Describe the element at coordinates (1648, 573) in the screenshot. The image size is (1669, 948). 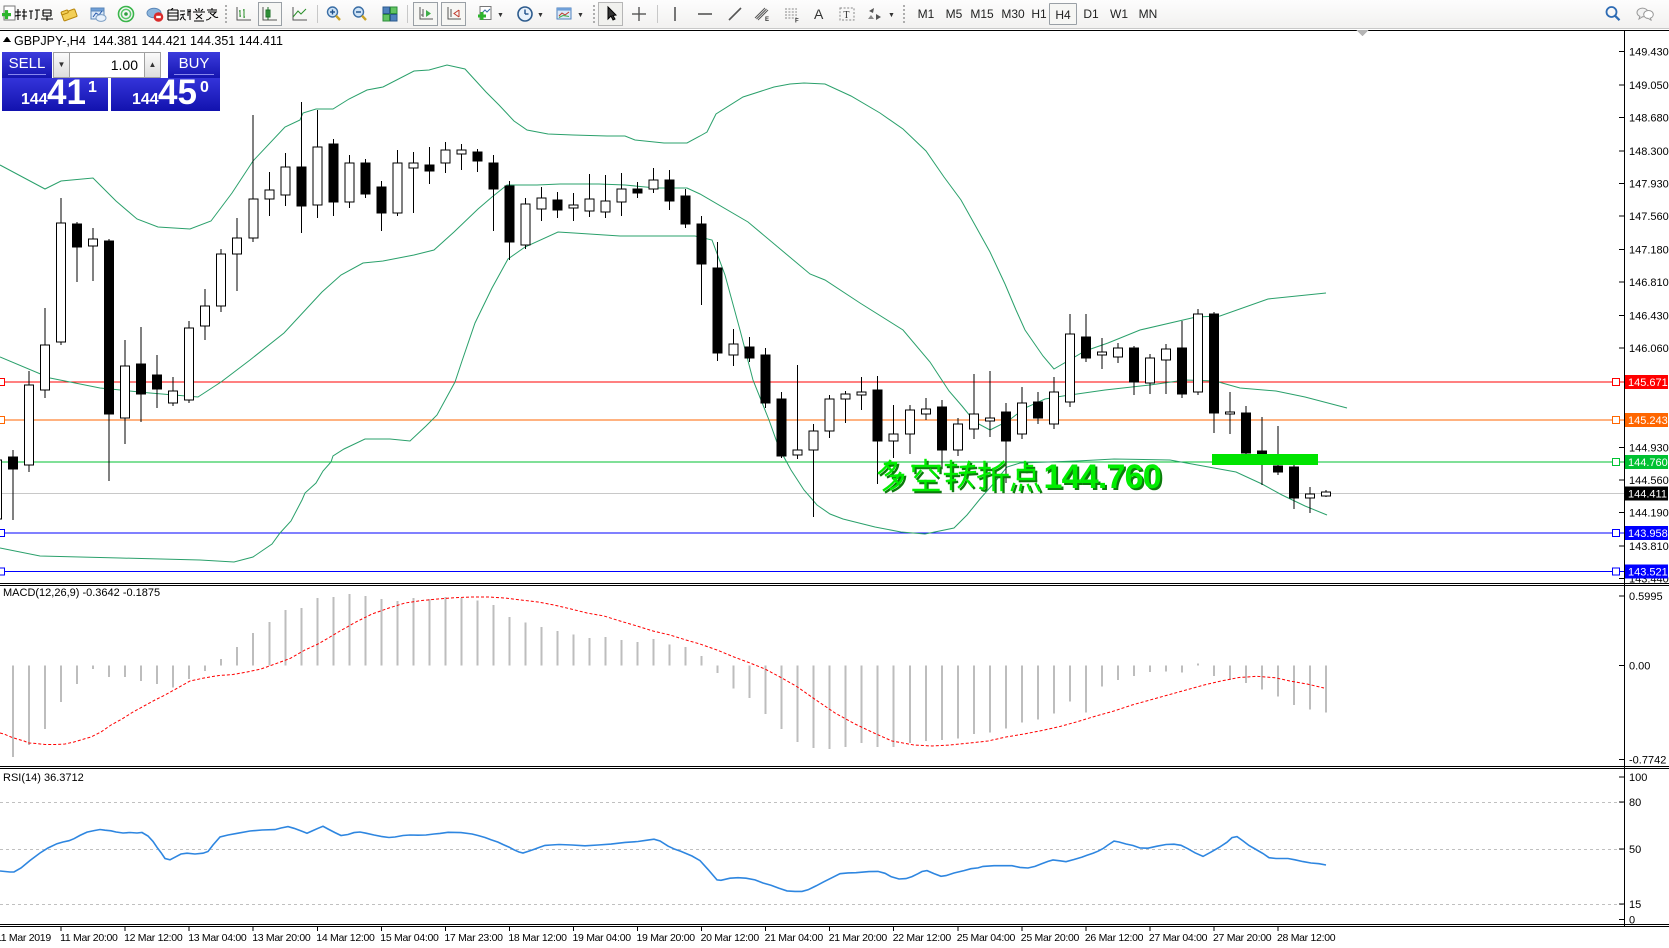
I see `svg-text: 143.521` at that location.